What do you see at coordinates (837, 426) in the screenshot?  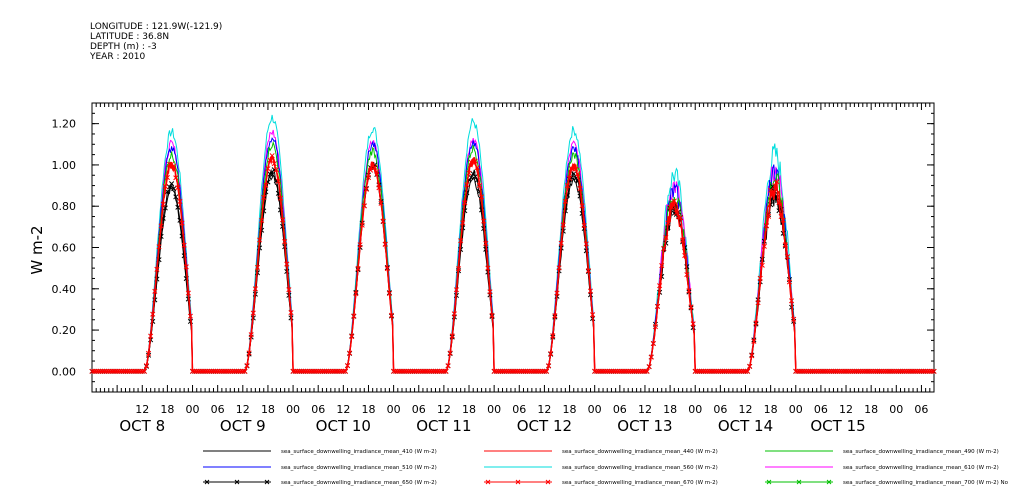 I see `x-day-label: OCT 15` at bounding box center [837, 426].